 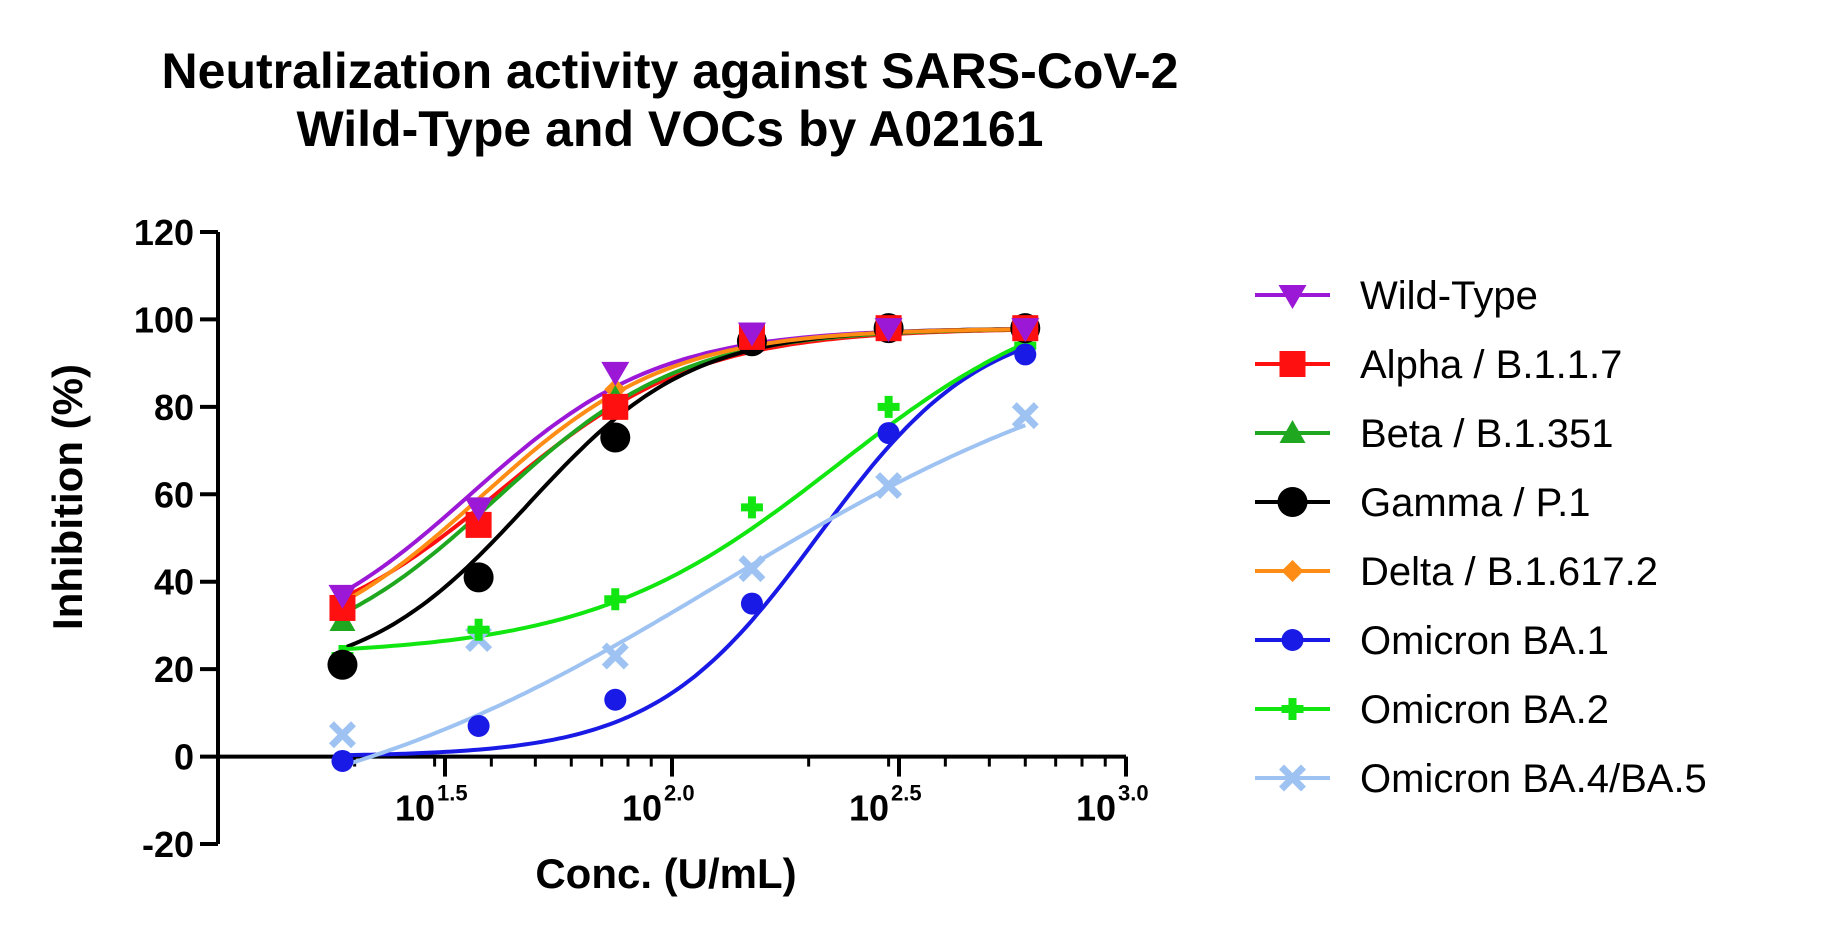 What do you see at coordinates (1487, 434) in the screenshot?
I see `legend-label: Beta / B.1.351` at bounding box center [1487, 434].